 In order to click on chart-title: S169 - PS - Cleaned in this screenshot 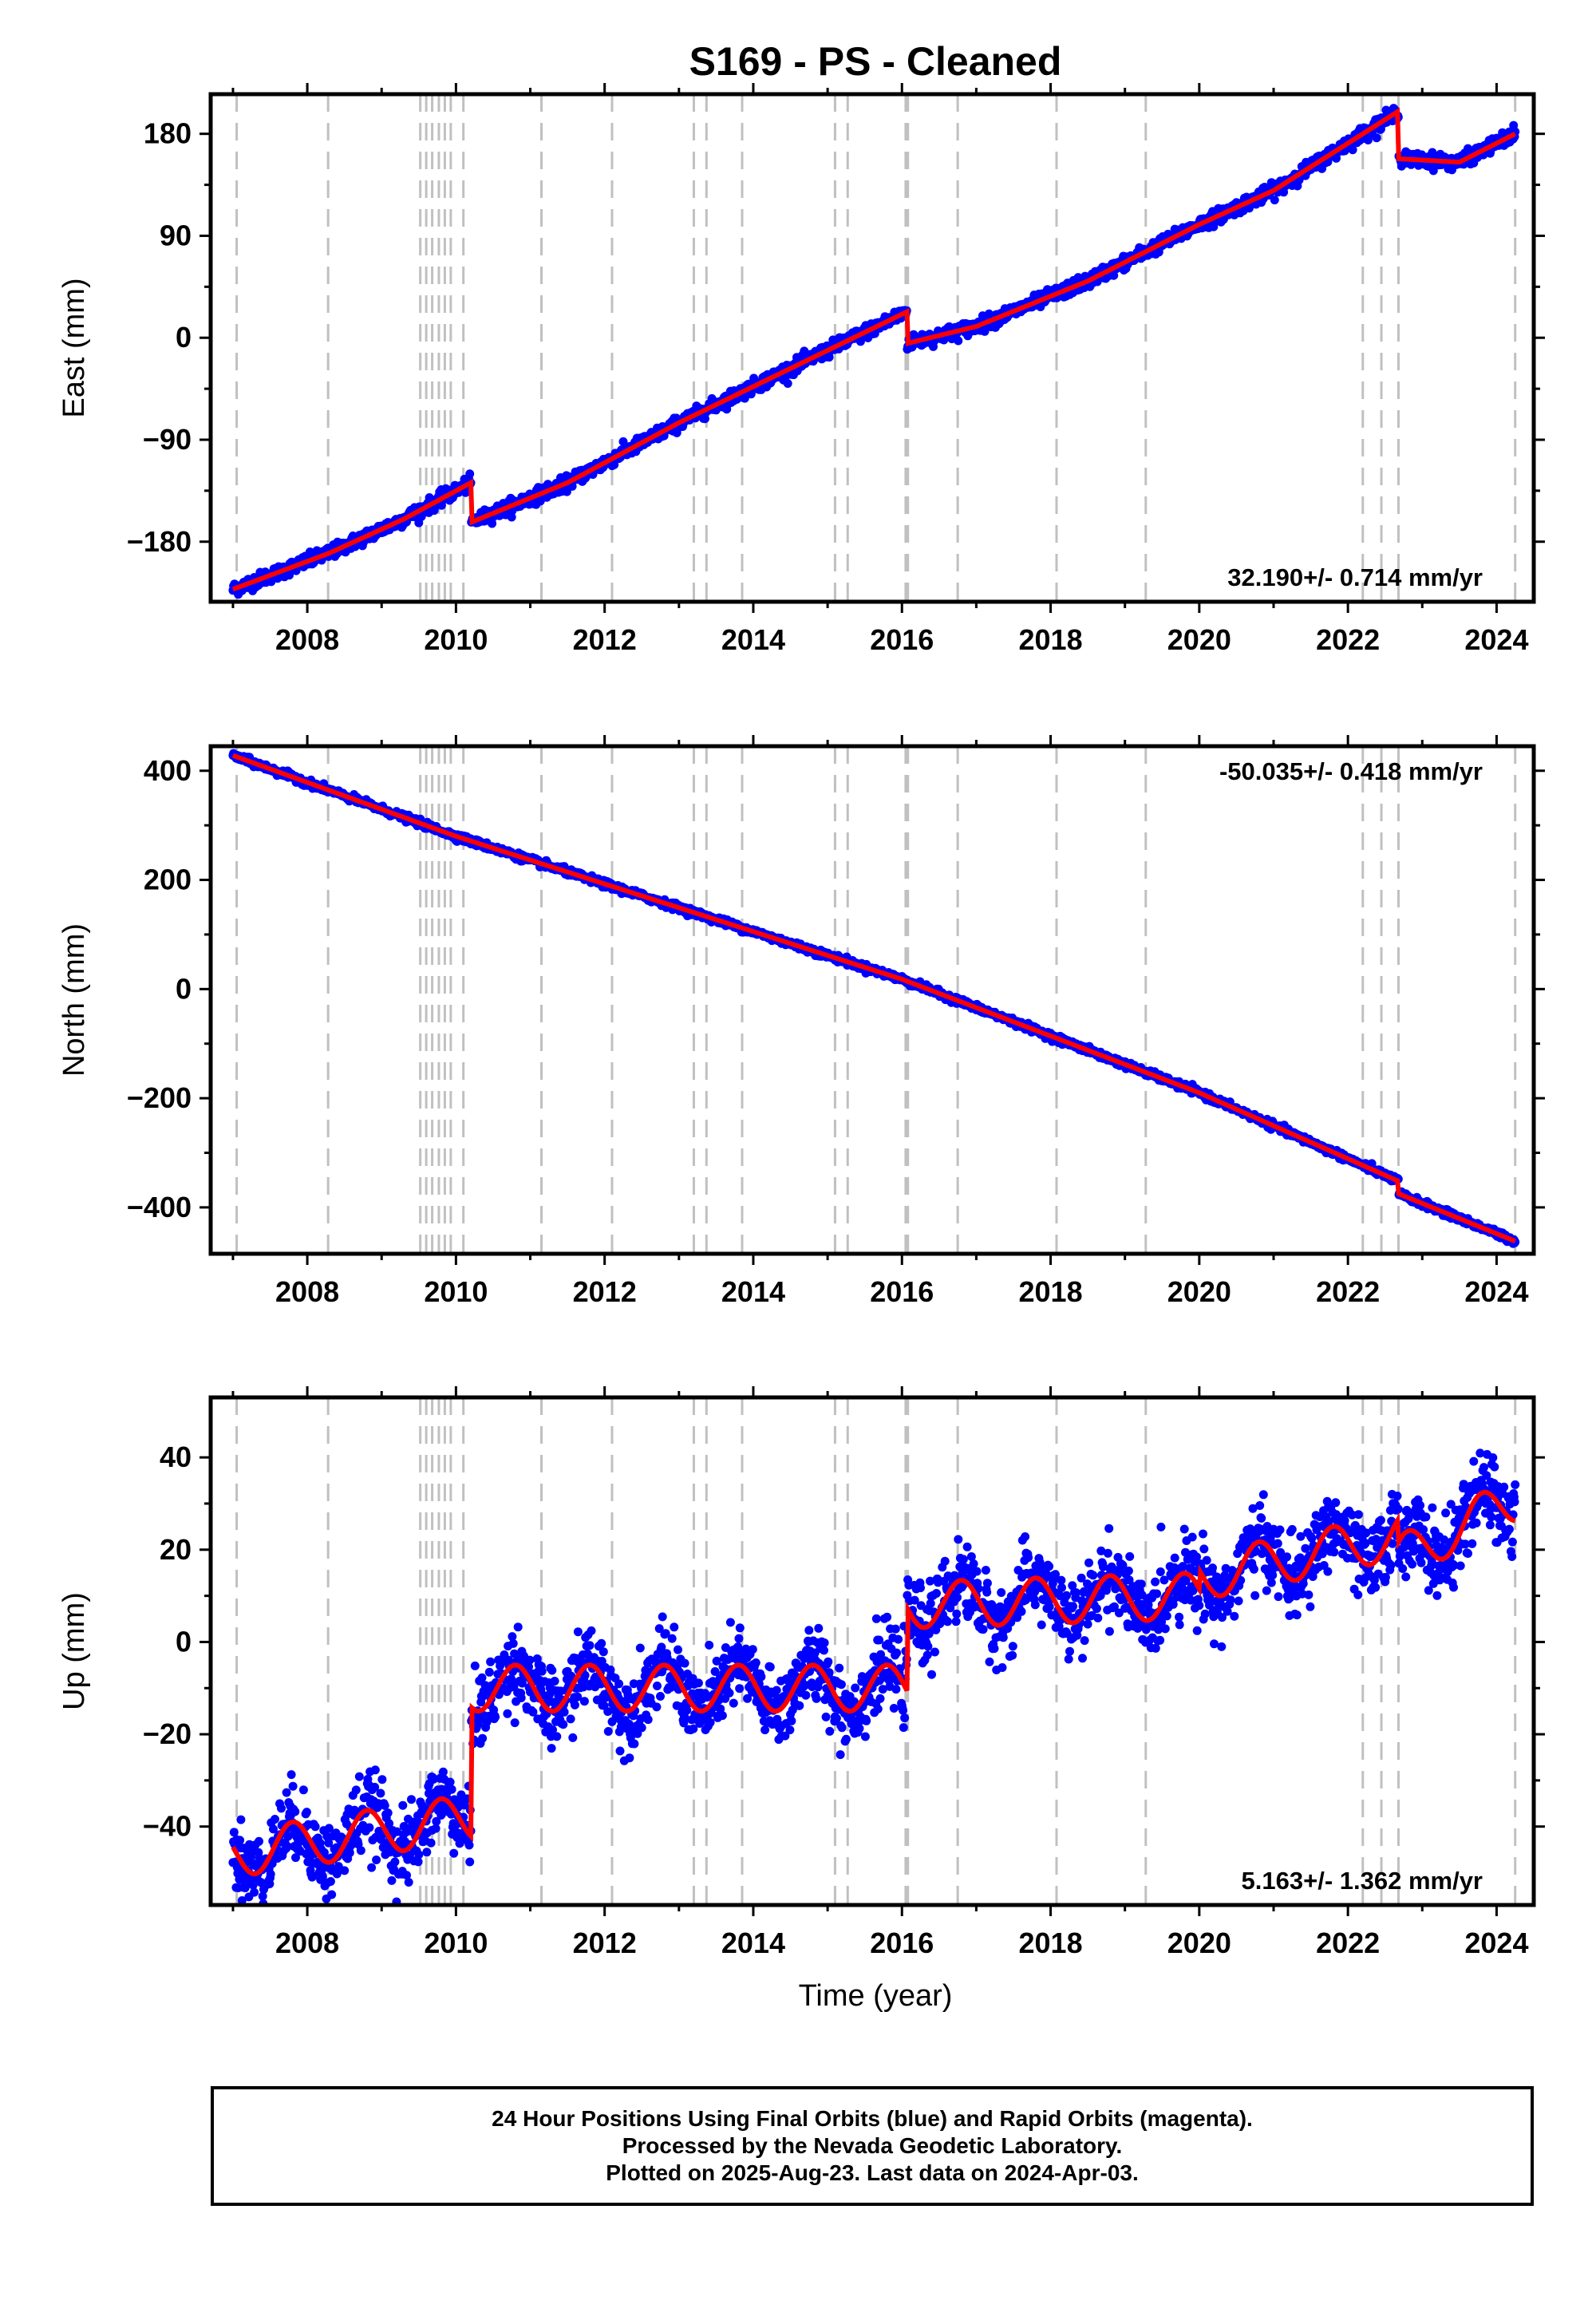, I will do `click(875, 61)`.